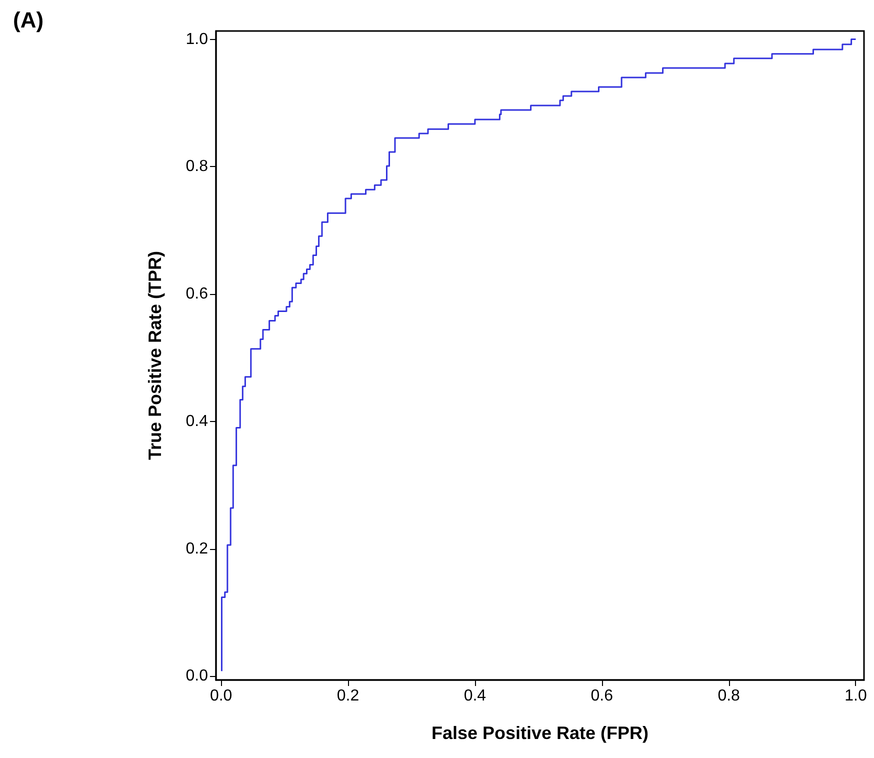 This screenshot has width=874, height=758. Describe the element at coordinates (855, 696) in the screenshot. I see `x-tick-label: 1.0` at that location.